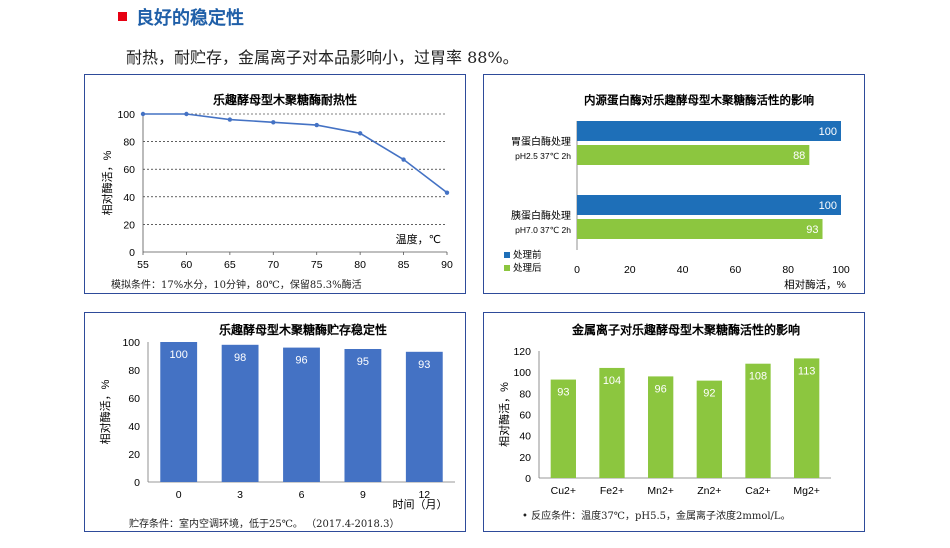  Describe the element at coordinates (656, 516) in the screenshot. I see `metal-condition-note: • 反应条件：温度37℃，pH5.5，金属离子浓度2mmol/L。` at that location.